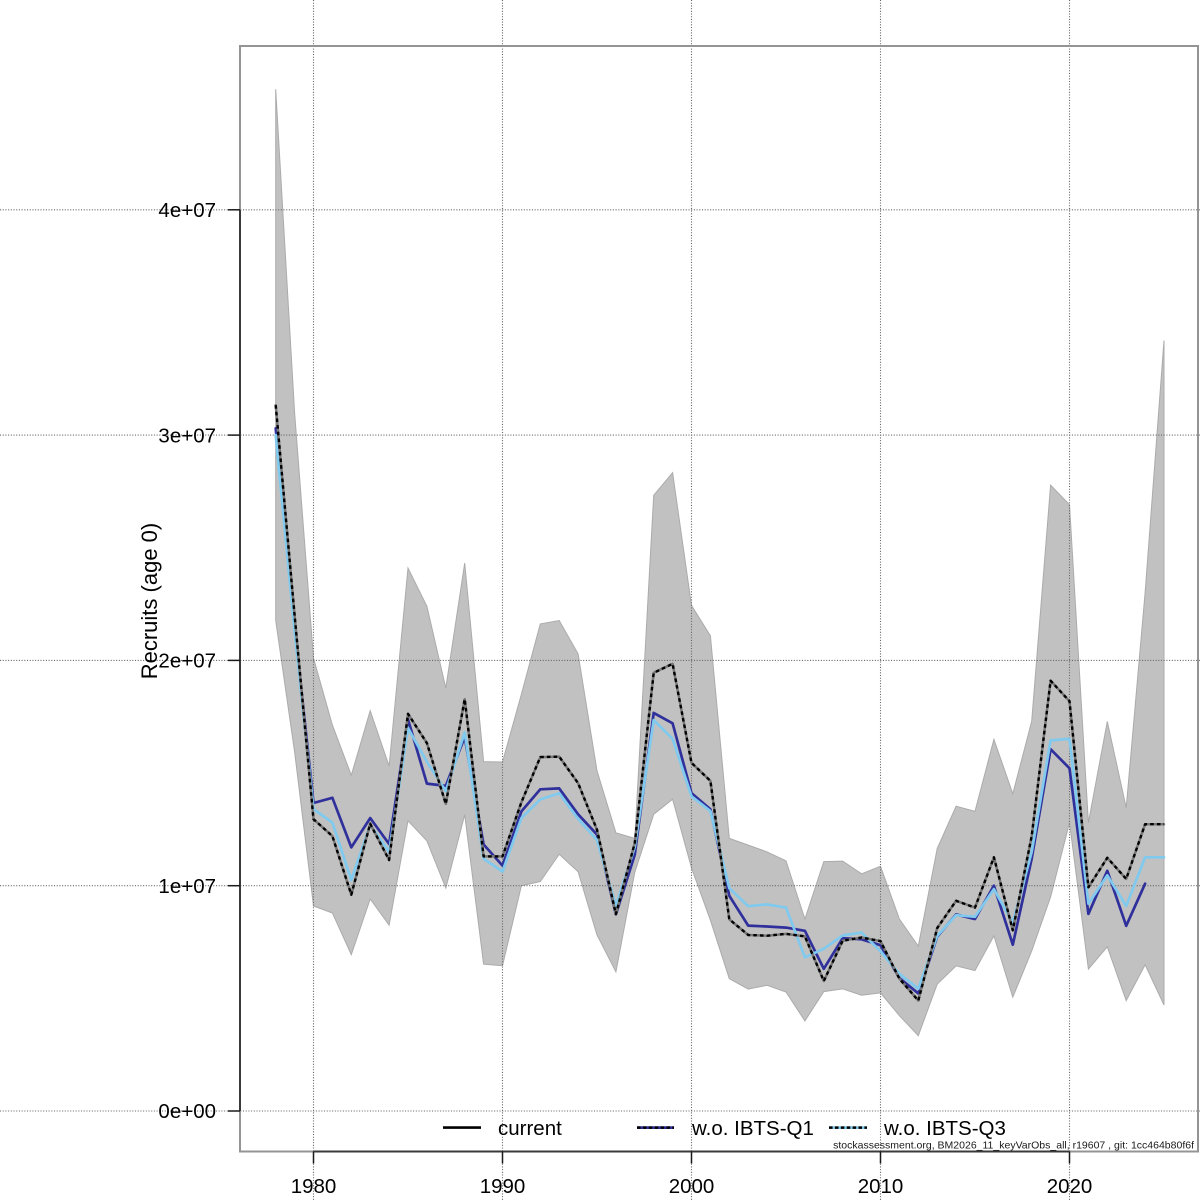 The height and width of the screenshot is (1200, 1200). What do you see at coordinates (187, 1111) in the screenshot?
I see `svg-text: 0e+00` at bounding box center [187, 1111].